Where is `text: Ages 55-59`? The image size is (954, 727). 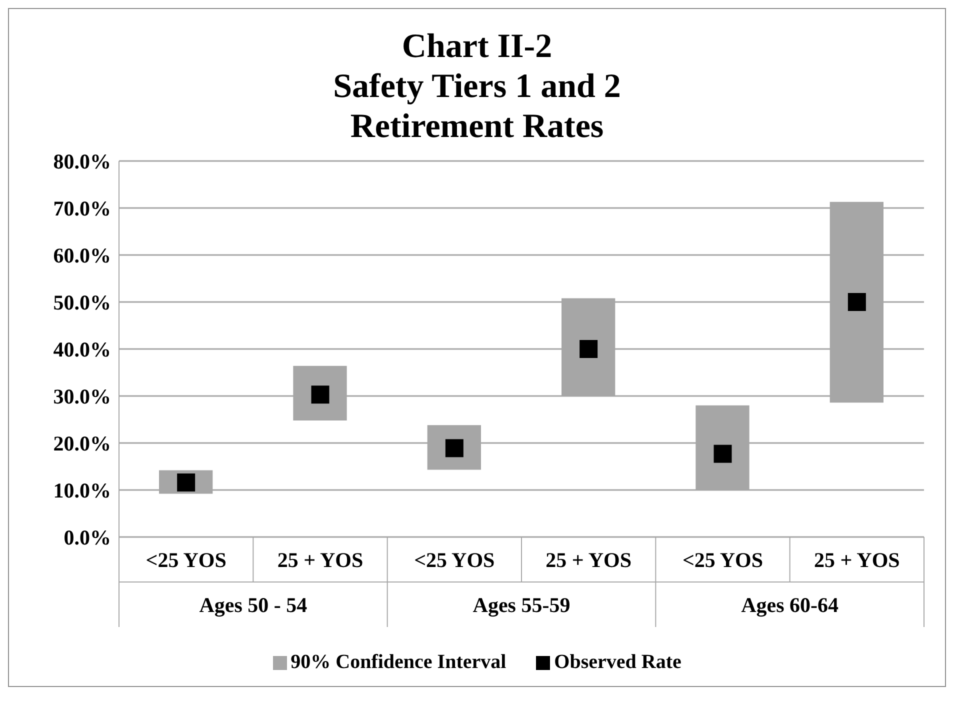
text: Ages 55-59 is located at coordinates (521, 605).